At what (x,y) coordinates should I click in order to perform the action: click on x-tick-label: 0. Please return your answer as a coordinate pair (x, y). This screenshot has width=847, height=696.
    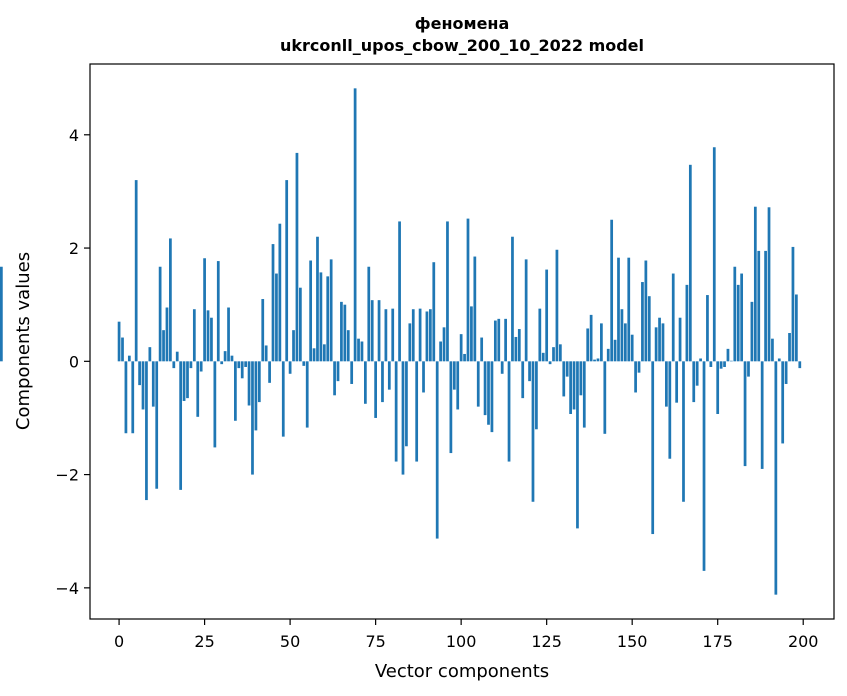
    Looking at the image, I should click on (119, 641).